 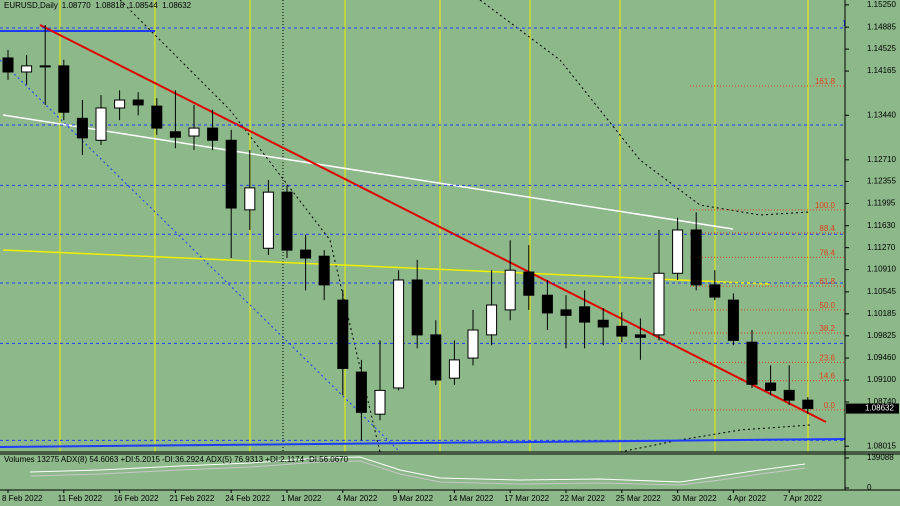 I want to click on y-tick-label: 1.08740, so click(x=881, y=401).